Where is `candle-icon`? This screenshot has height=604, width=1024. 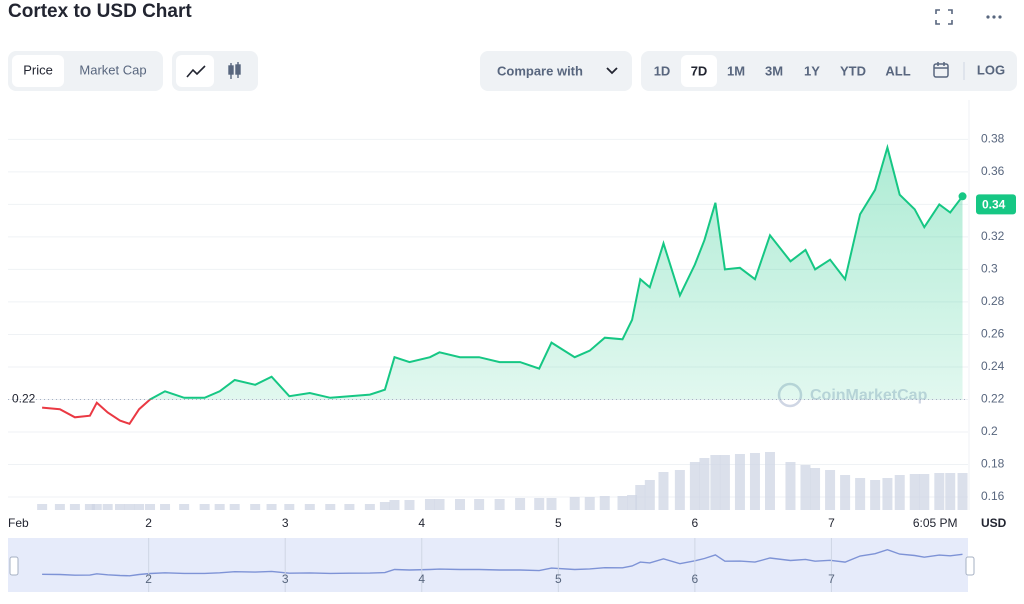 candle-icon is located at coordinates (234, 70).